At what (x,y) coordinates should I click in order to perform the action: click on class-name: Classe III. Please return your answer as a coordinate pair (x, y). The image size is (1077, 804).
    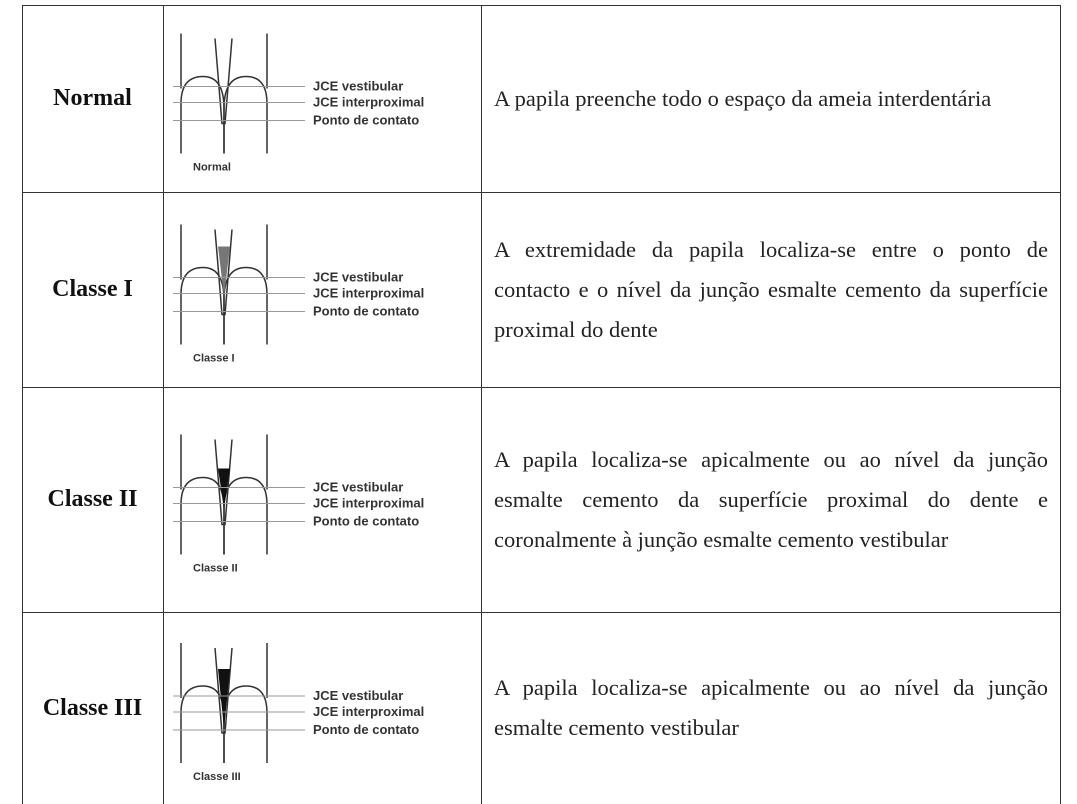
    Looking at the image, I should click on (92, 707).